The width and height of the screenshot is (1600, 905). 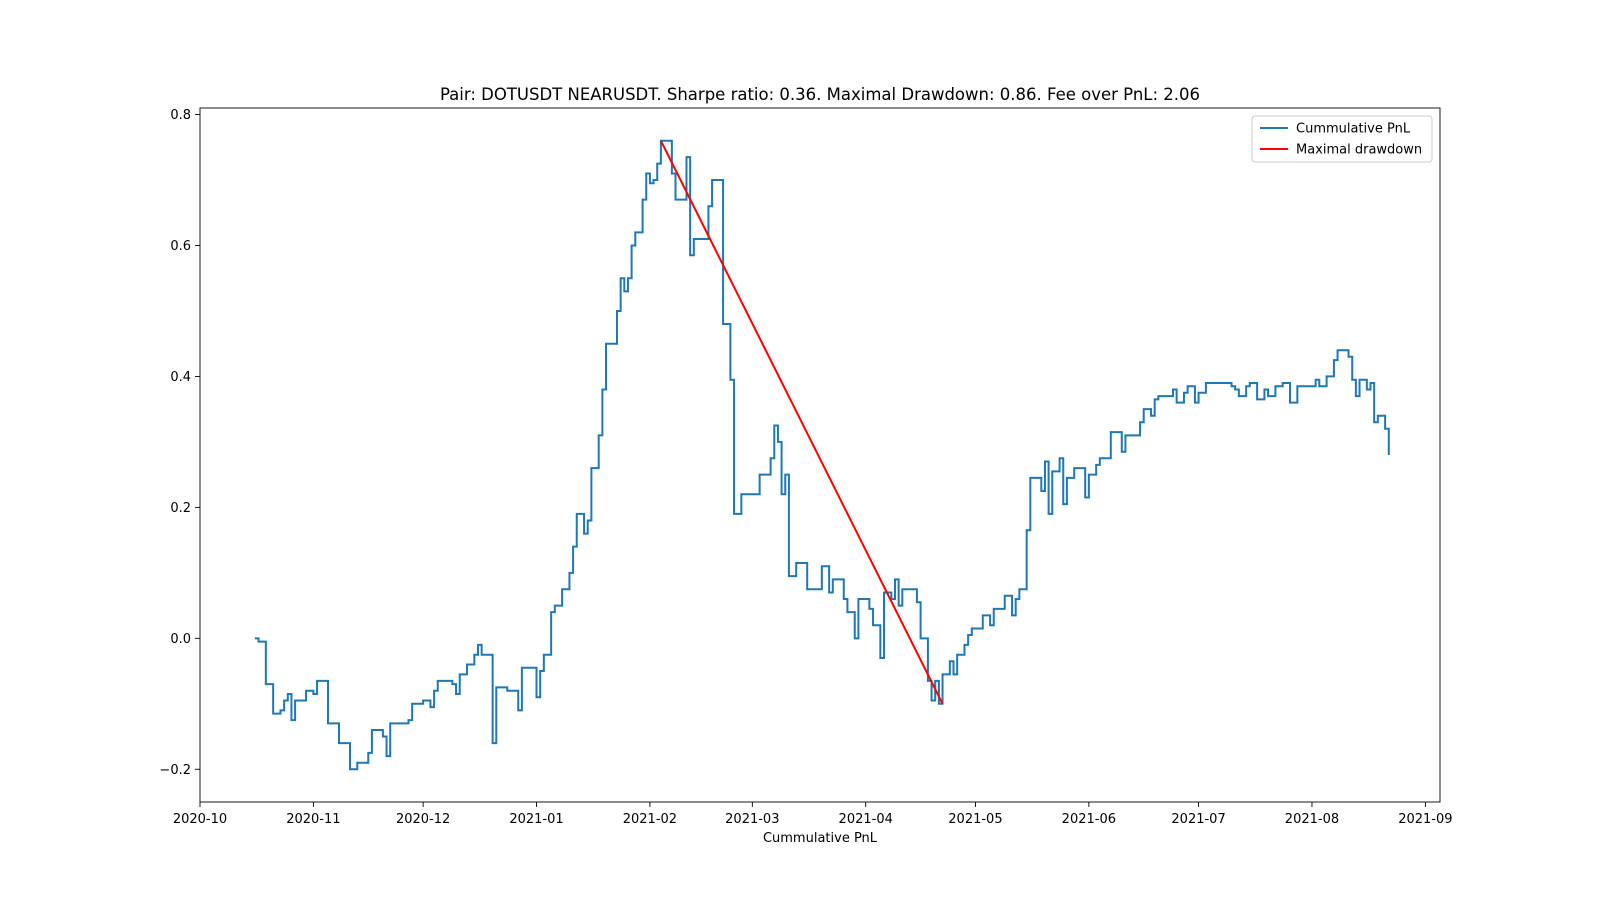 I want to click on y-tick-label: 0.2, so click(x=180, y=508).